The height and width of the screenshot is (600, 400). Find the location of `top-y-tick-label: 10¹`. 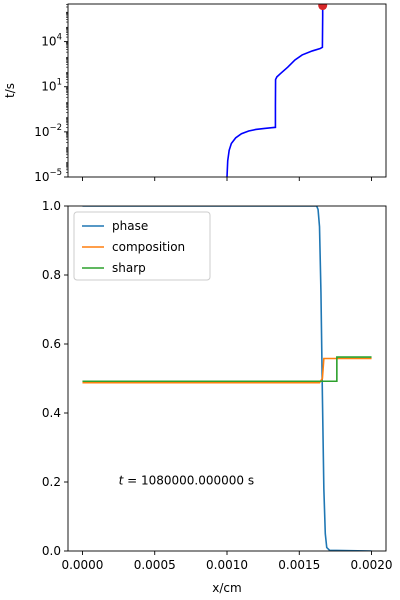

top-y-tick-label: 10¹ is located at coordinates (51, 86).